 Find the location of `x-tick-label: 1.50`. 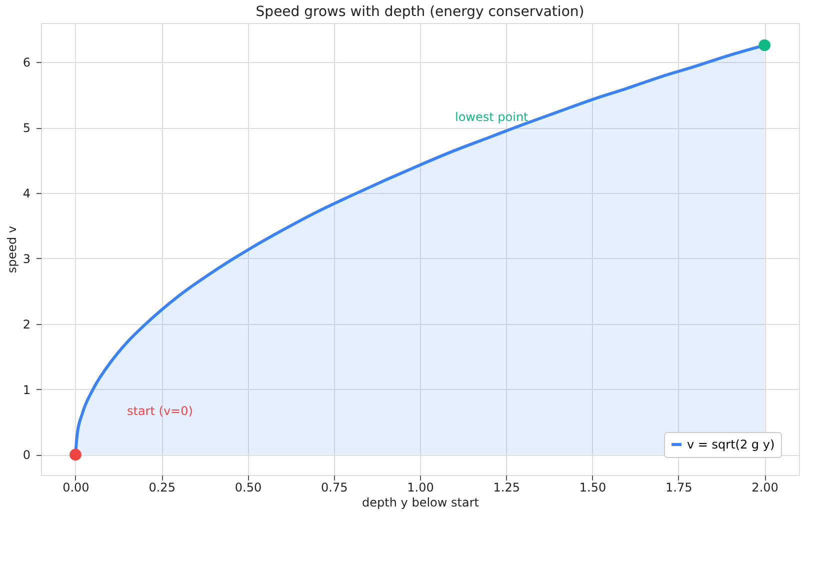

x-tick-label: 1.50 is located at coordinates (592, 487).